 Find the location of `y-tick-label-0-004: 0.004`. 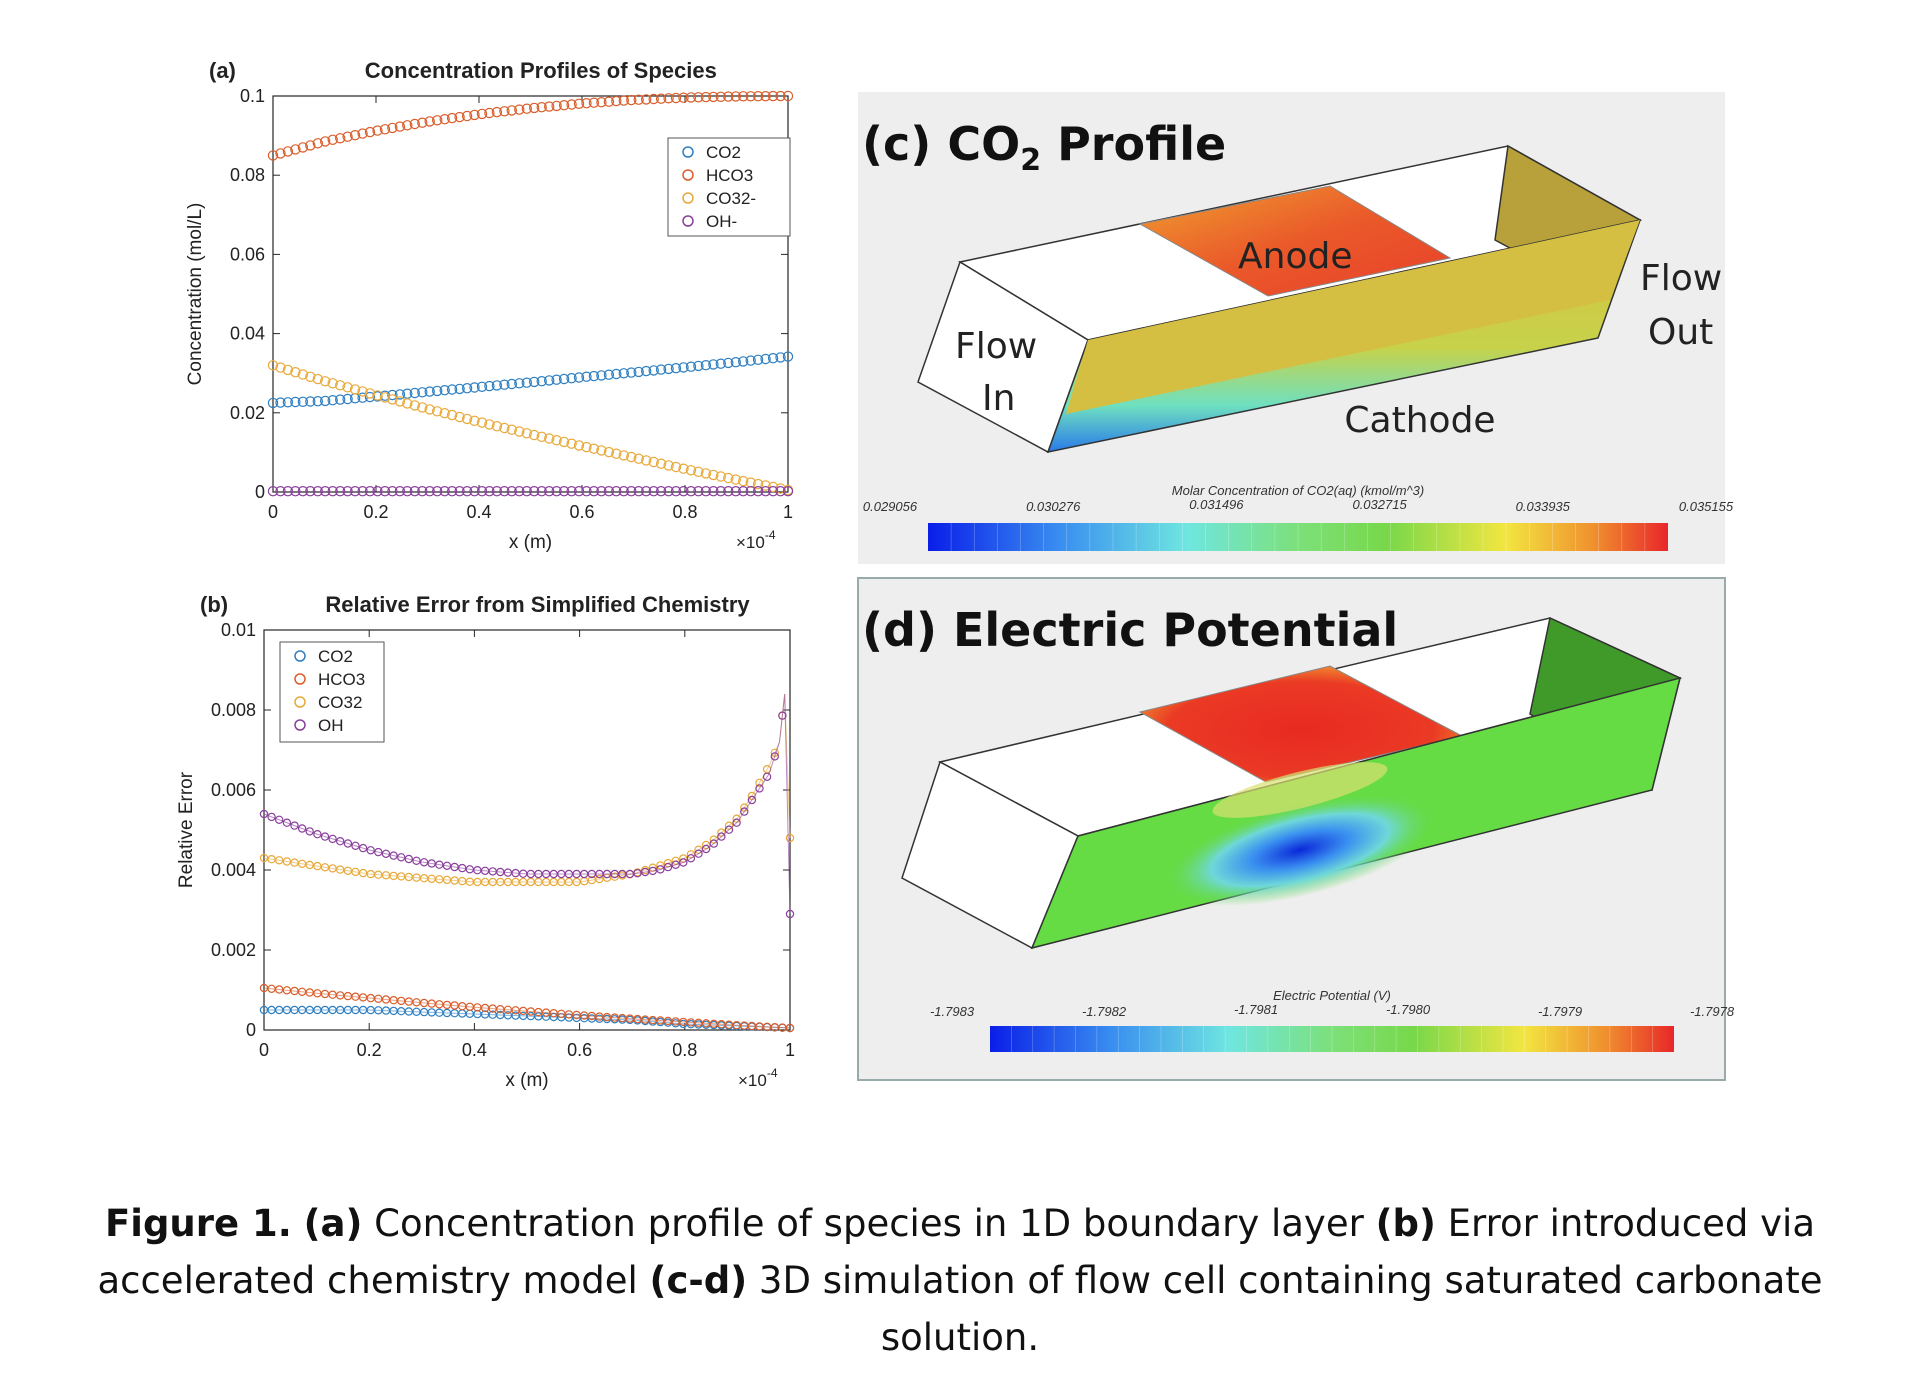

y-tick-label-0-004: 0.004 is located at coordinates (233, 870).